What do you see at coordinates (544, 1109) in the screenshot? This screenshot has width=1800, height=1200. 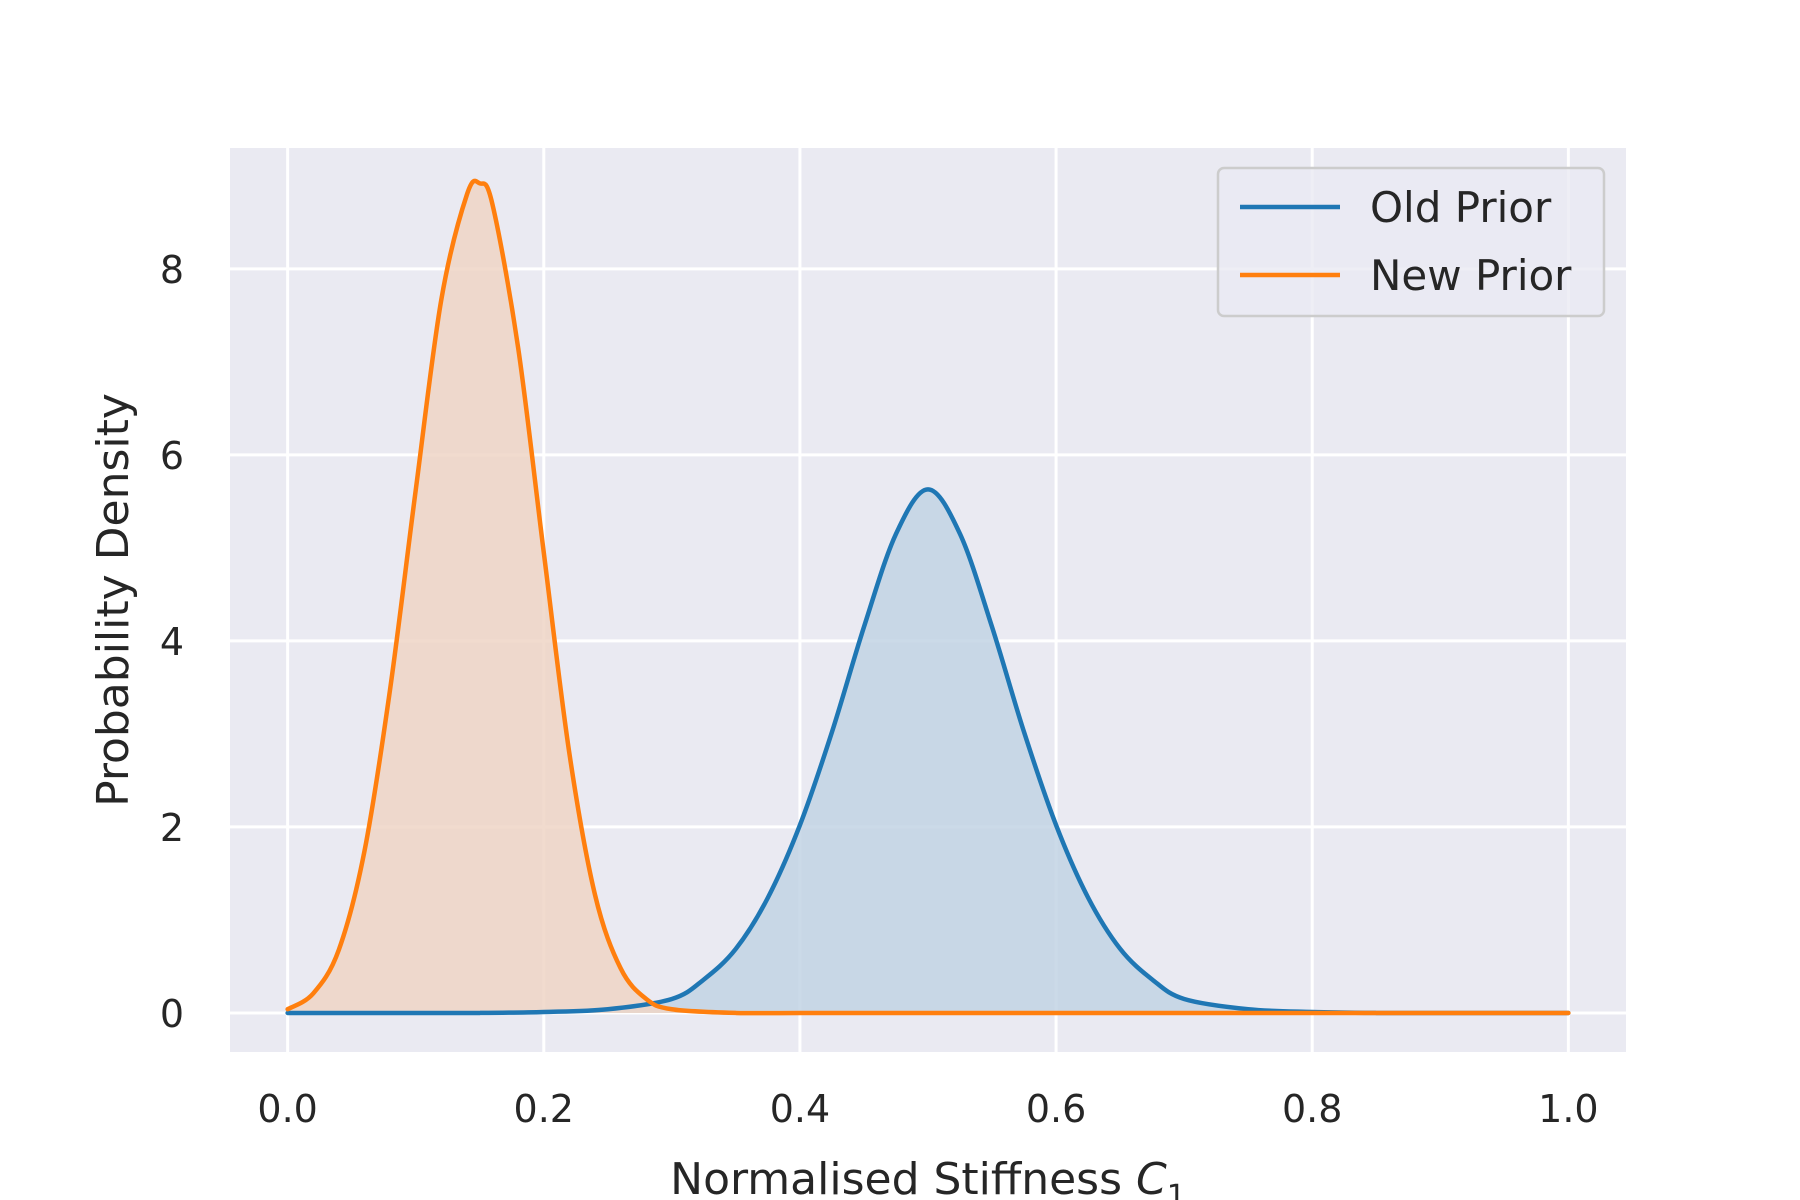 I see `x-tick-label: 0.2` at bounding box center [544, 1109].